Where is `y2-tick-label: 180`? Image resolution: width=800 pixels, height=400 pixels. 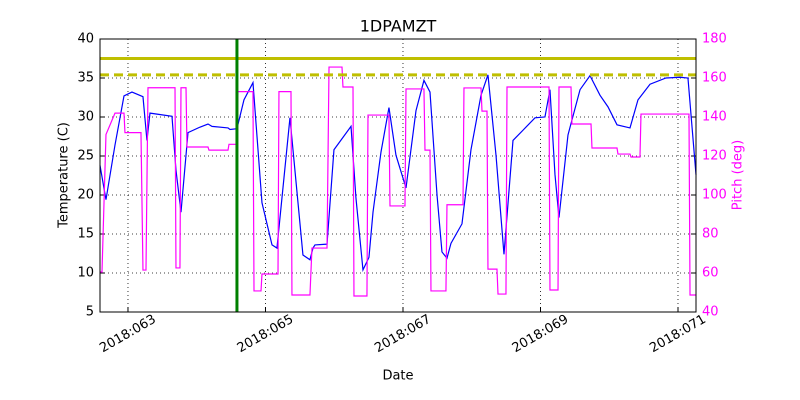
y2-tick-label: 180 is located at coordinates (714, 39).